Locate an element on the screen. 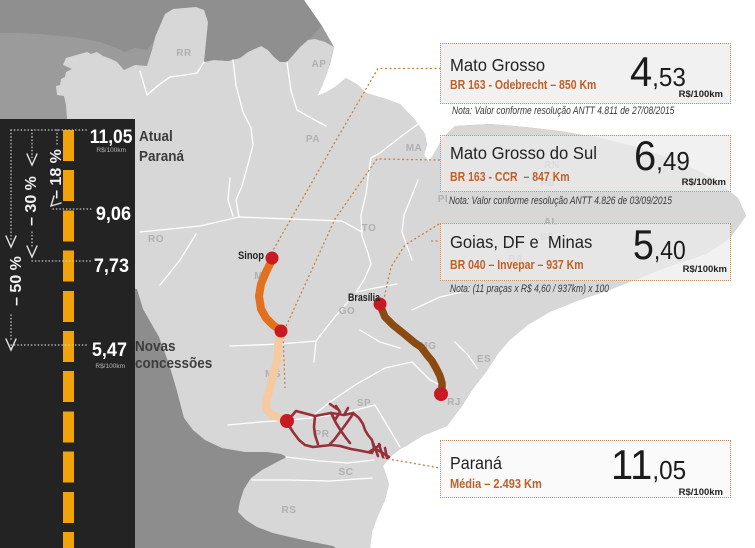  svg-text: RS is located at coordinates (289, 510).